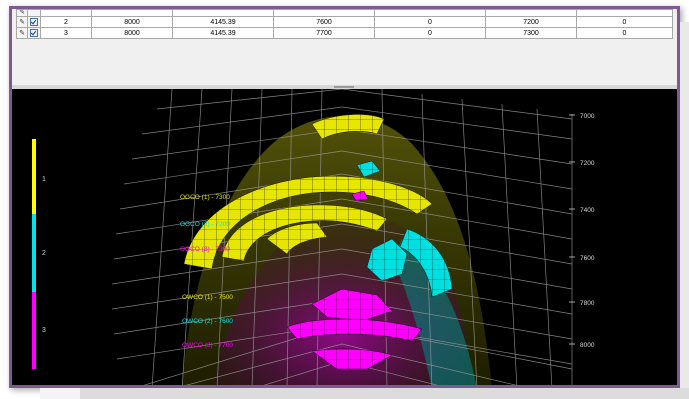 The image size is (689, 399). What do you see at coordinates (66, 22) in the screenshot?
I see `table-cell-id: 2` at bounding box center [66, 22].